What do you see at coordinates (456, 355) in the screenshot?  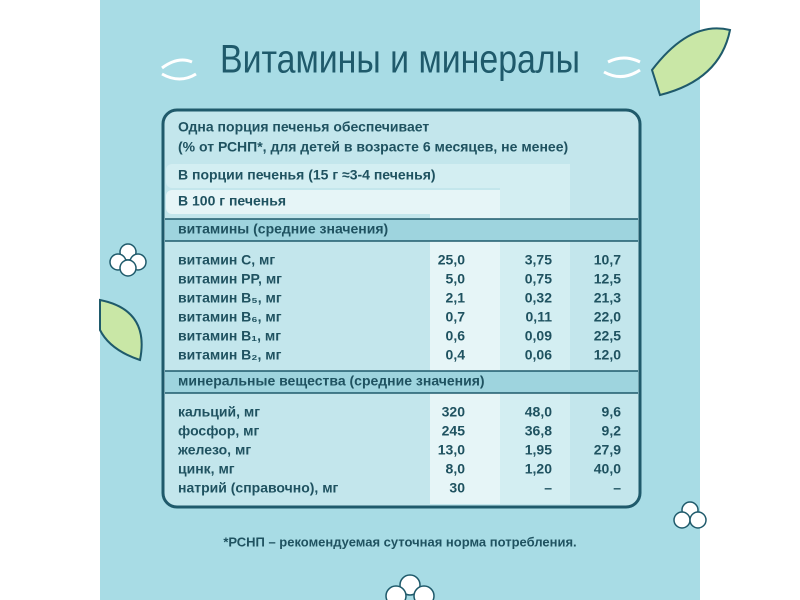 I see `cell-value: 0,4` at bounding box center [456, 355].